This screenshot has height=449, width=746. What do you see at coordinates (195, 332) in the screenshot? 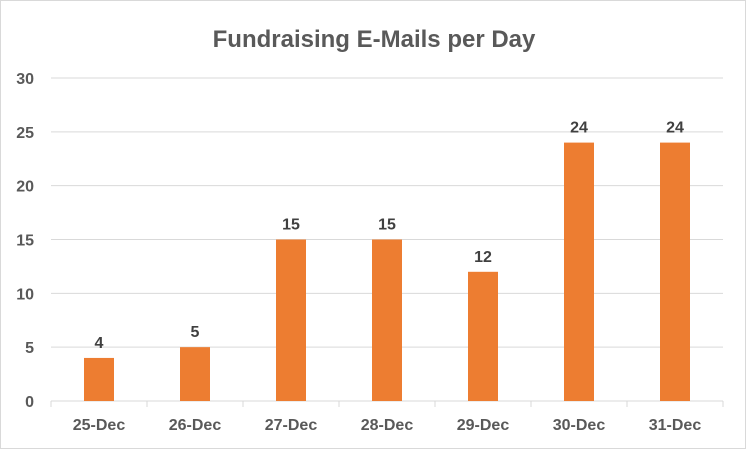
I see `data-label: 5` at bounding box center [195, 332].